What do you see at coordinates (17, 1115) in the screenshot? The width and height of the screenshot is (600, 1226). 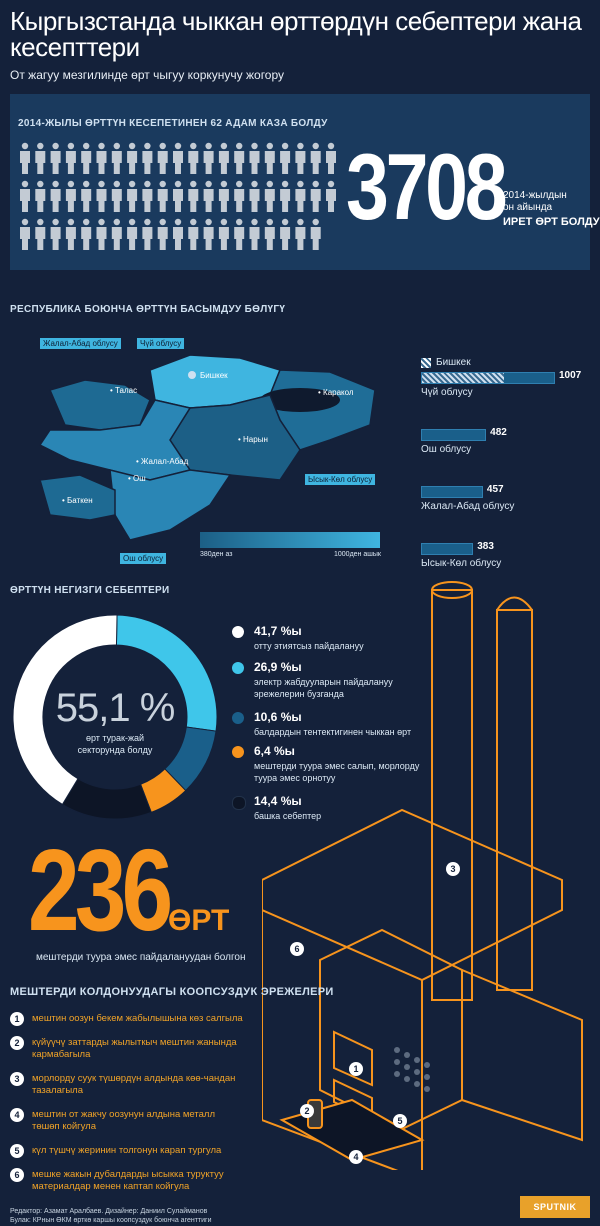 I see `rule-number: 4` at bounding box center [17, 1115].